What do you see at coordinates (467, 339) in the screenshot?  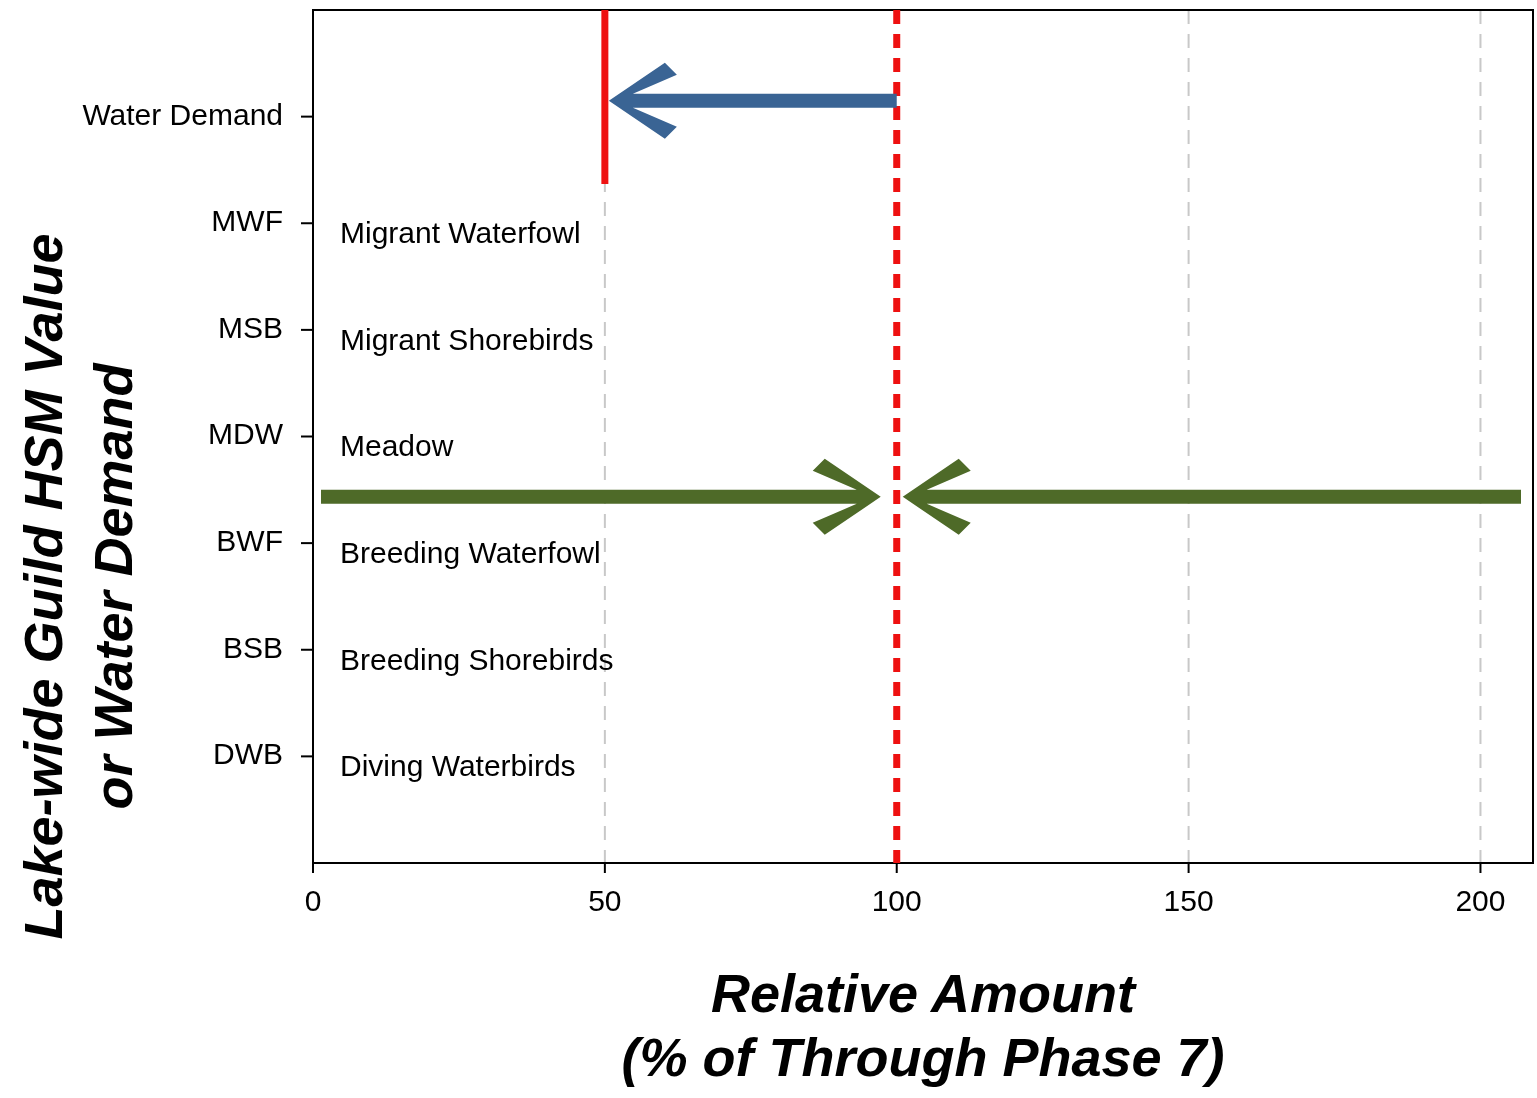 I see `annotation: Migrant Shorebirds` at bounding box center [467, 339].